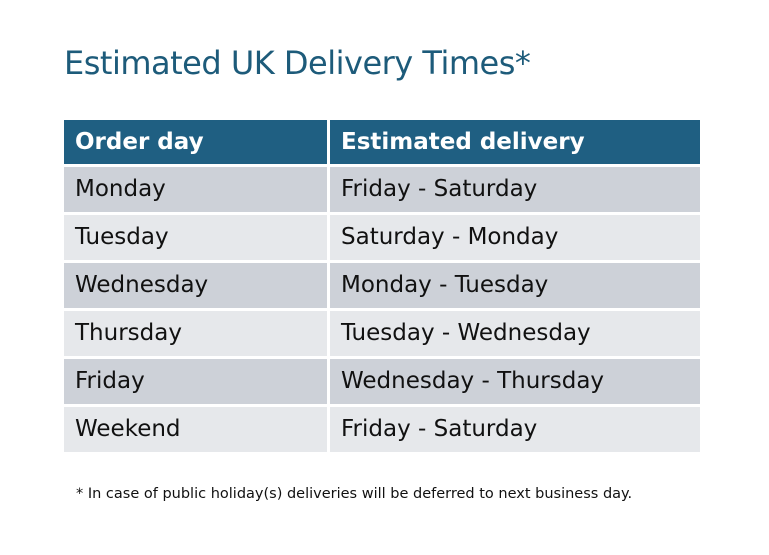 This screenshot has height=555, width=769. Describe the element at coordinates (515, 141) in the screenshot. I see `header-estimated-delivery: Estimated delivery` at that location.